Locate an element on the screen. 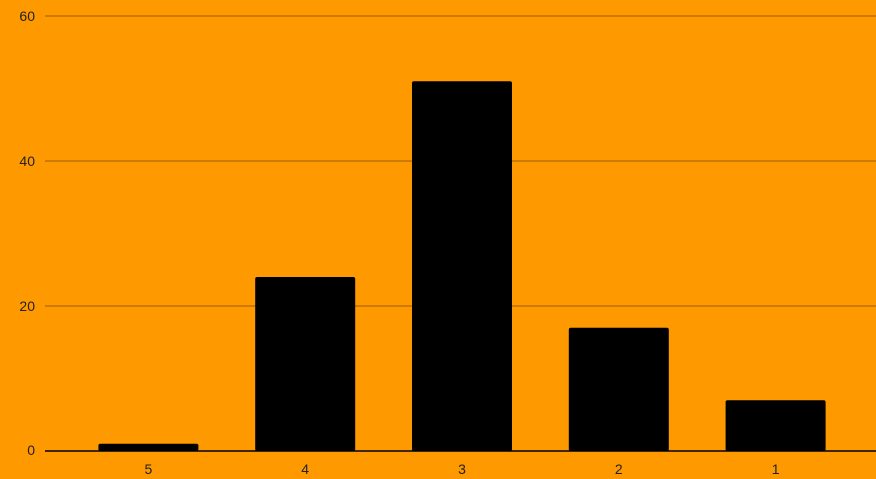 The image size is (876, 479). y-tick-label: 0 is located at coordinates (31, 450).